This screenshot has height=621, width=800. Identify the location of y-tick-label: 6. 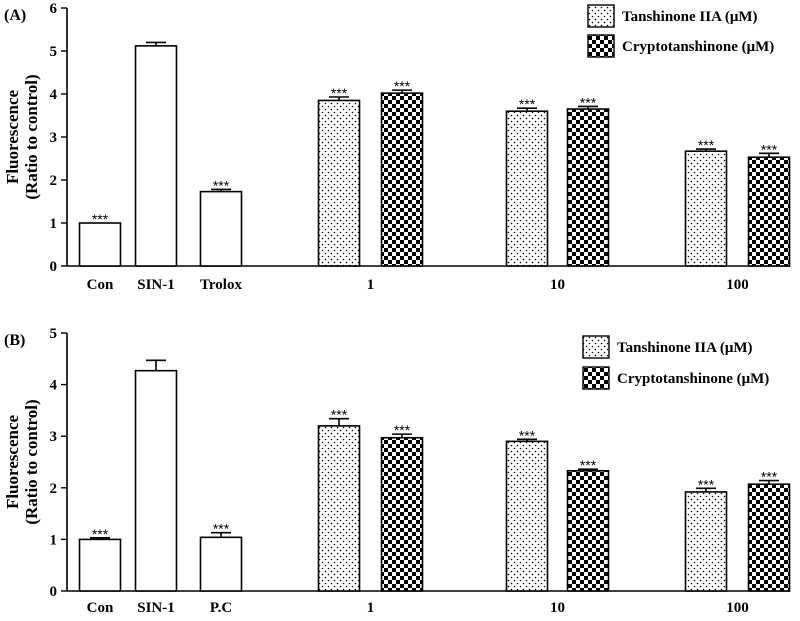
(54, 9).